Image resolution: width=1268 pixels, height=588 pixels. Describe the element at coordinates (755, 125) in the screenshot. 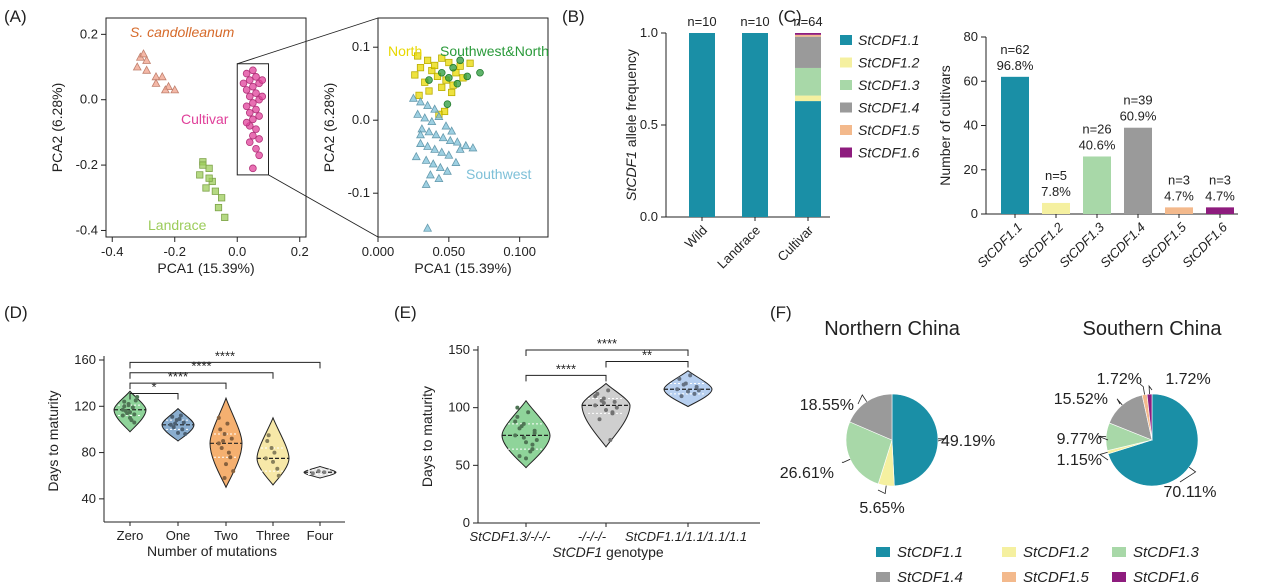

I see `bar-segment-cdf11` at that location.